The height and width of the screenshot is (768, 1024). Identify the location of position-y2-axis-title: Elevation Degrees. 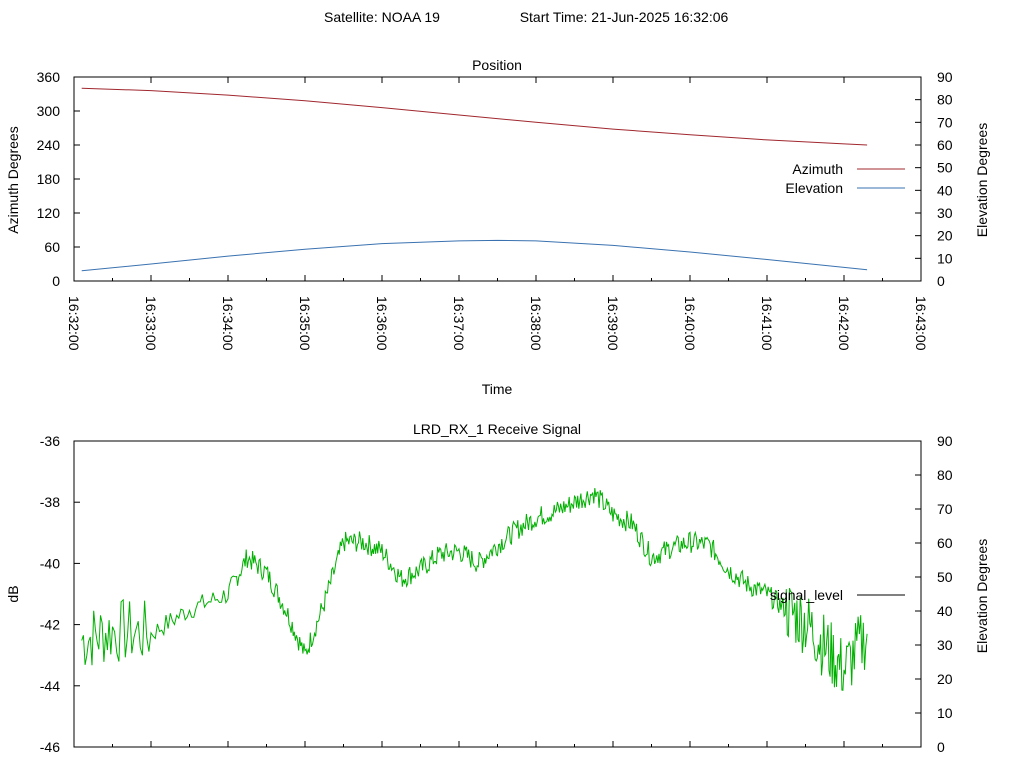
(982, 180).